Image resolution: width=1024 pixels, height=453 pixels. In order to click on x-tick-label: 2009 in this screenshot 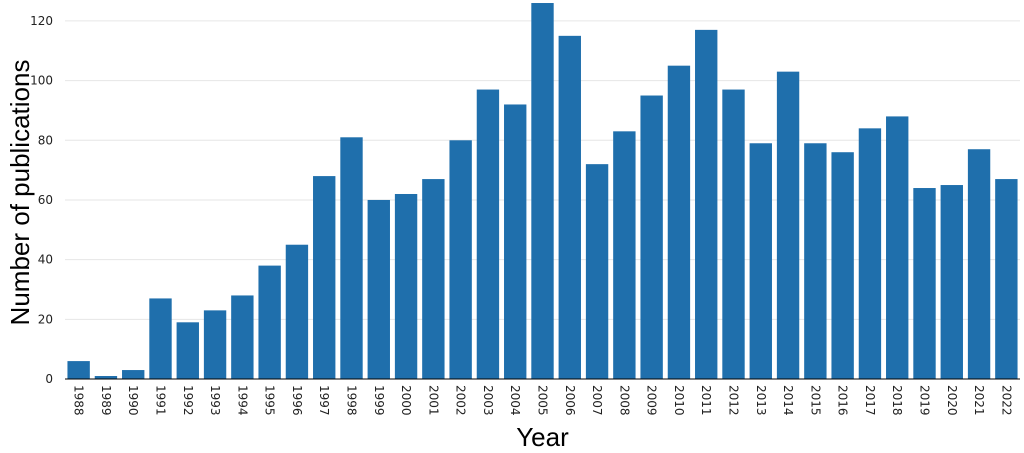, I will do `click(652, 400)`.